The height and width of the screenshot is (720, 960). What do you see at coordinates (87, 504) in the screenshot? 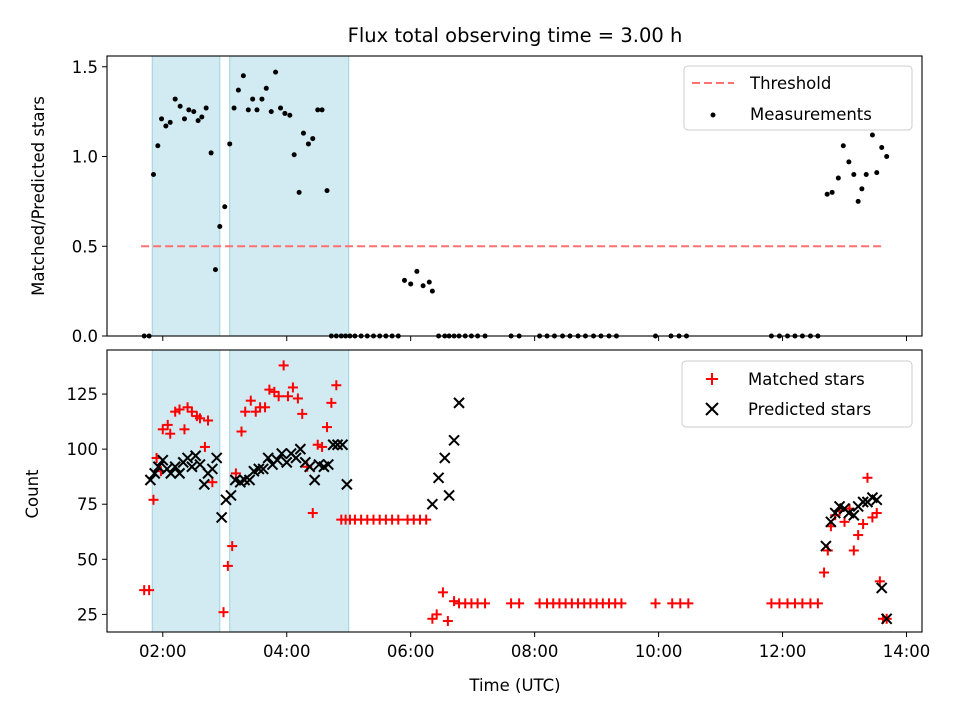
I see `bottom-y-ticks: 25 50 75 100 125` at bounding box center [87, 504].